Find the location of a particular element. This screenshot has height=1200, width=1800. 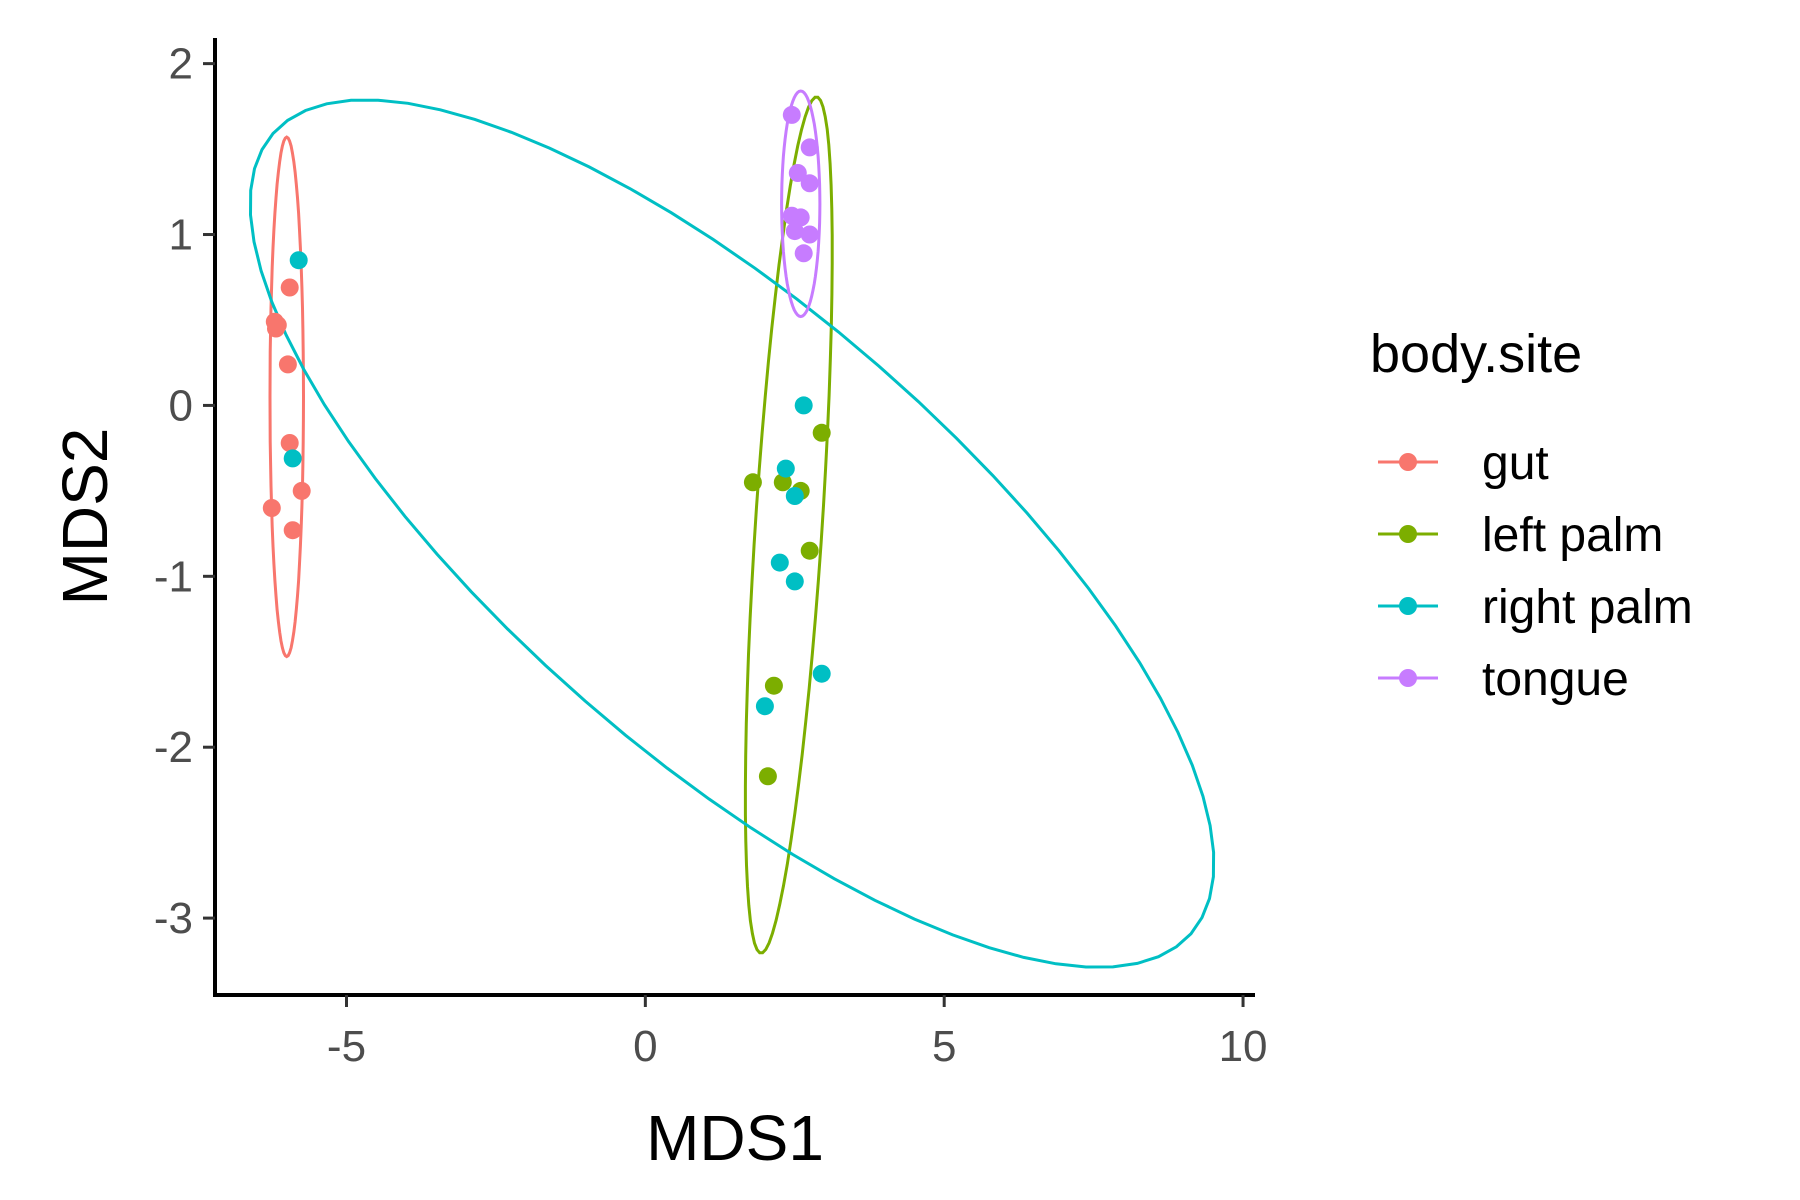

x-tick-label: 0 is located at coordinates (645, 1046).